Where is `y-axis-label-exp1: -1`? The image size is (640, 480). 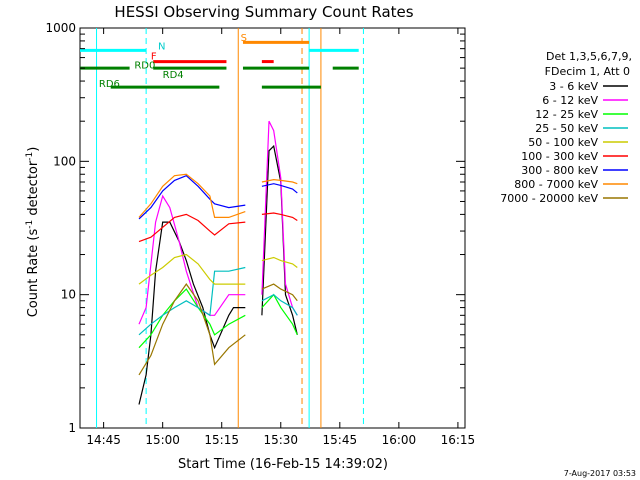
y-axis-label-exp1: -1 is located at coordinates (30, 224).